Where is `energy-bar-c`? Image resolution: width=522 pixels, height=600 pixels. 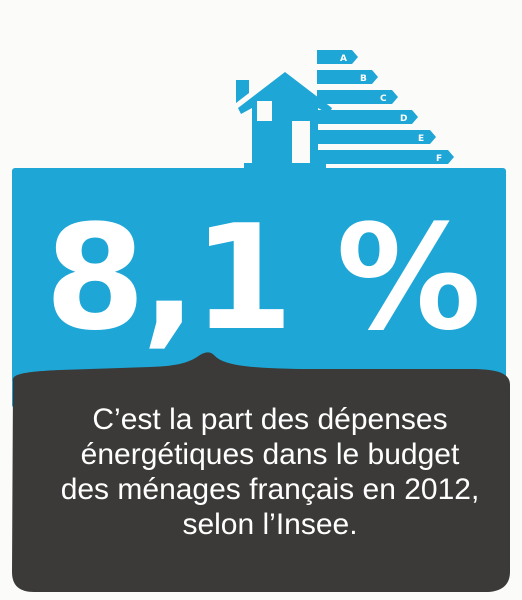 energy-bar-c is located at coordinates (357, 97).